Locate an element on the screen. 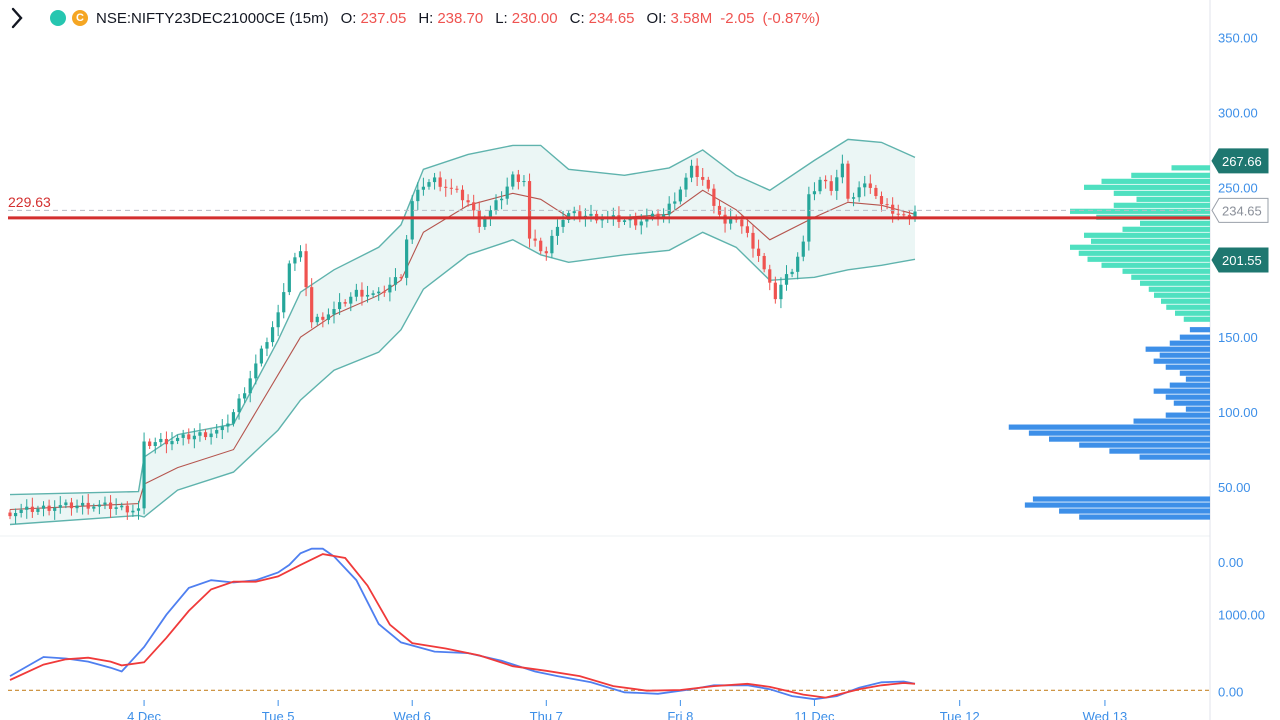 This screenshot has height=720, width=1280. collapse-chevron-icon is located at coordinates (17, 18).